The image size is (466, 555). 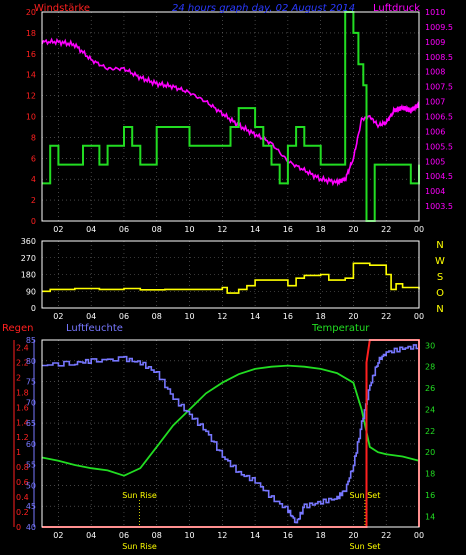 I want to click on rain-tick-label: 2, so click(x=18, y=377).